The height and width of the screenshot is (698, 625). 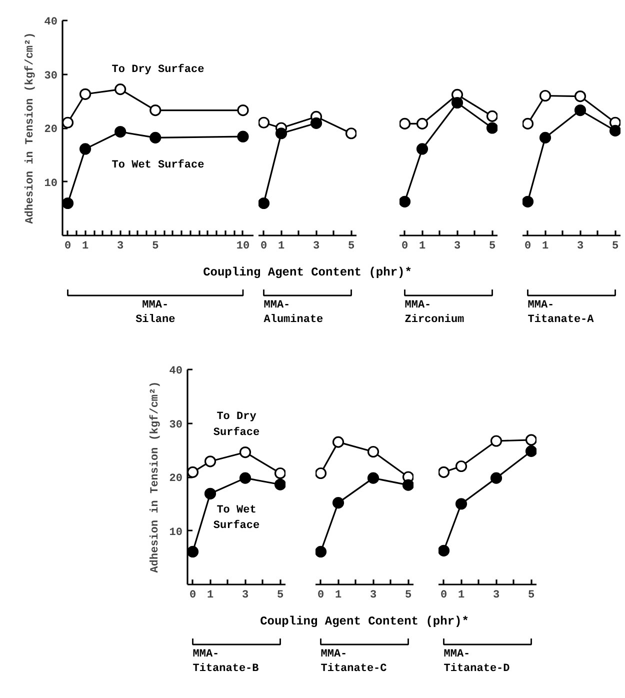 I want to click on text: MMA- Zirconium, so click(x=434, y=313).